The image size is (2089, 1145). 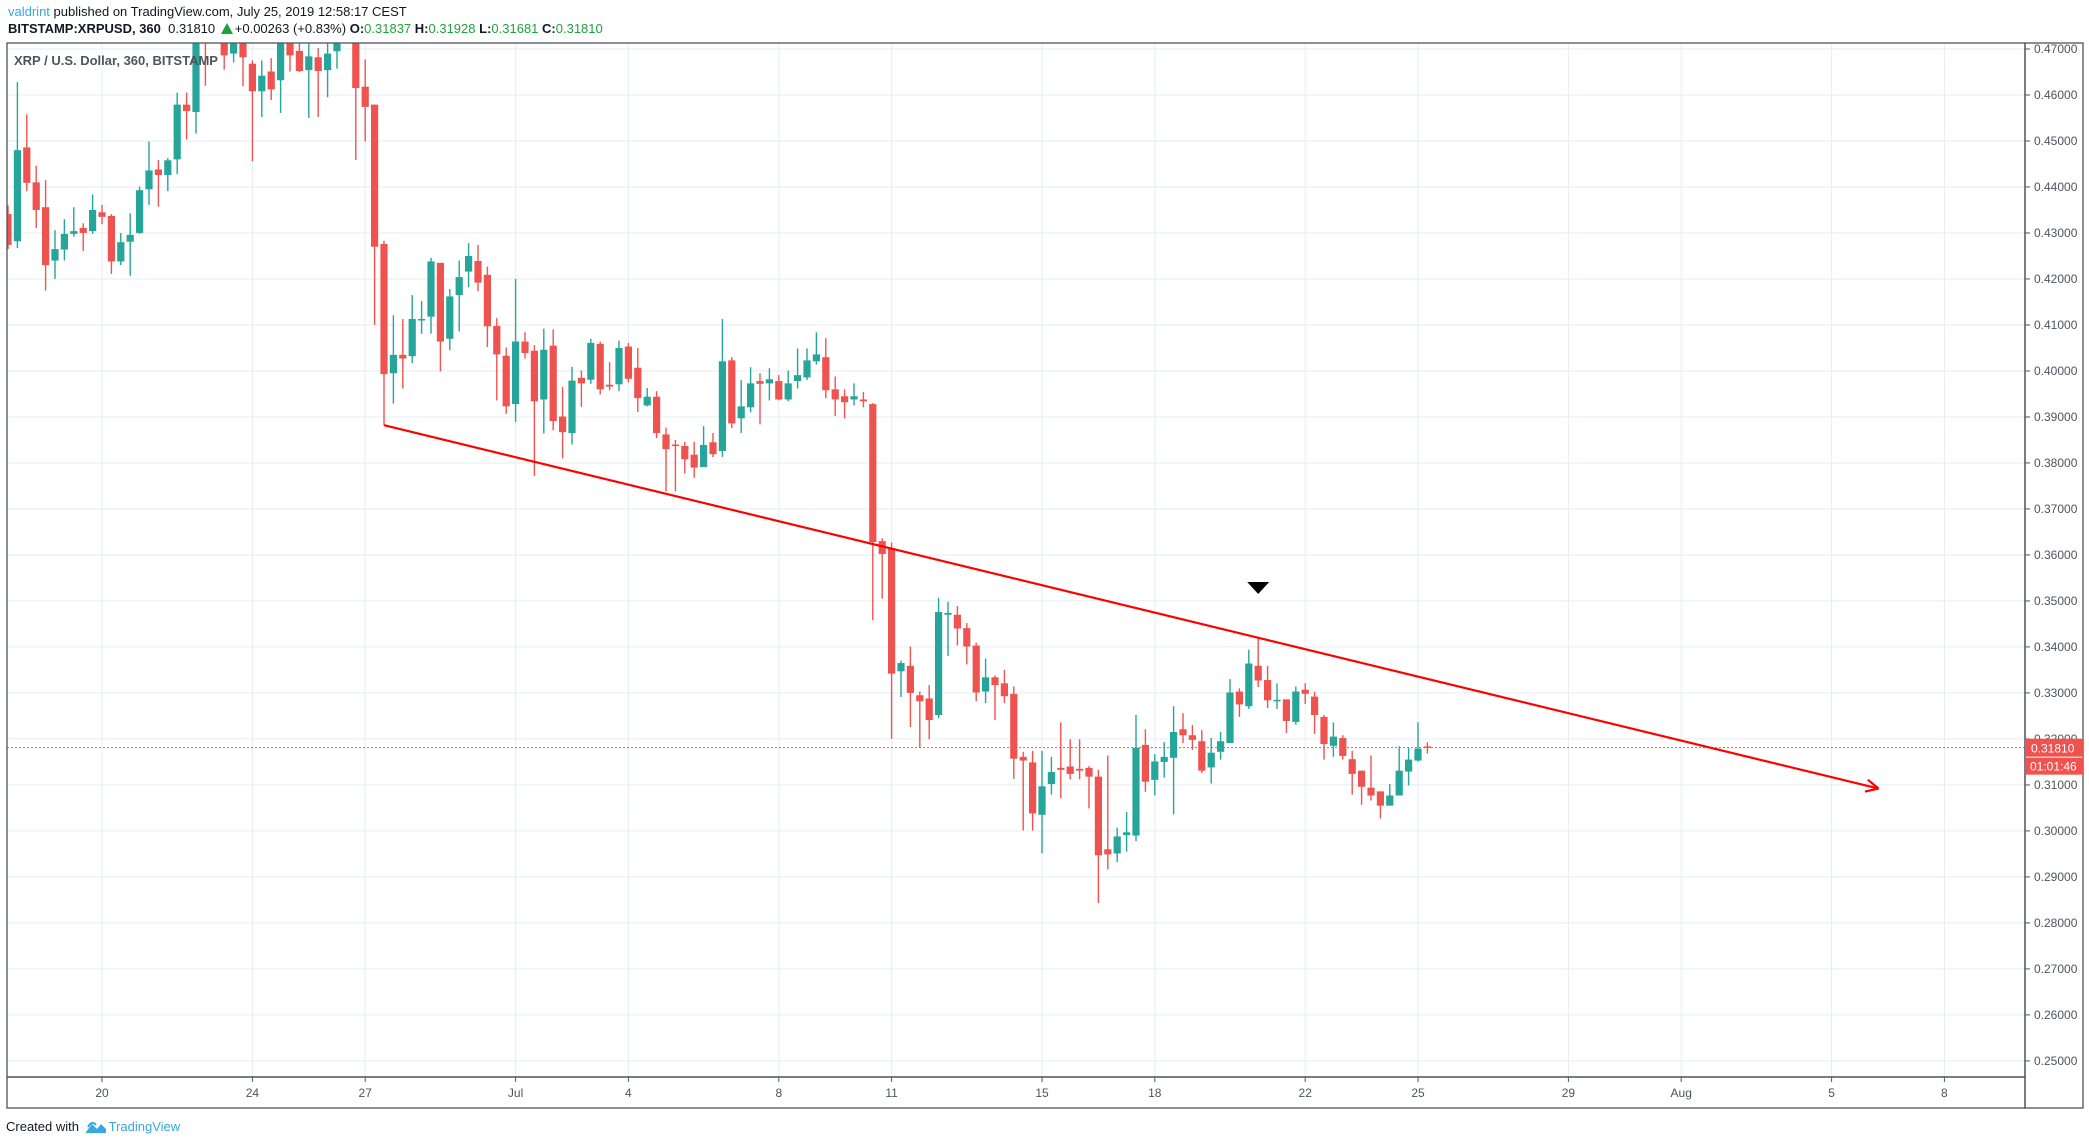 What do you see at coordinates (29, 11) in the screenshot?
I see `publisher-link: valdrint` at bounding box center [29, 11].